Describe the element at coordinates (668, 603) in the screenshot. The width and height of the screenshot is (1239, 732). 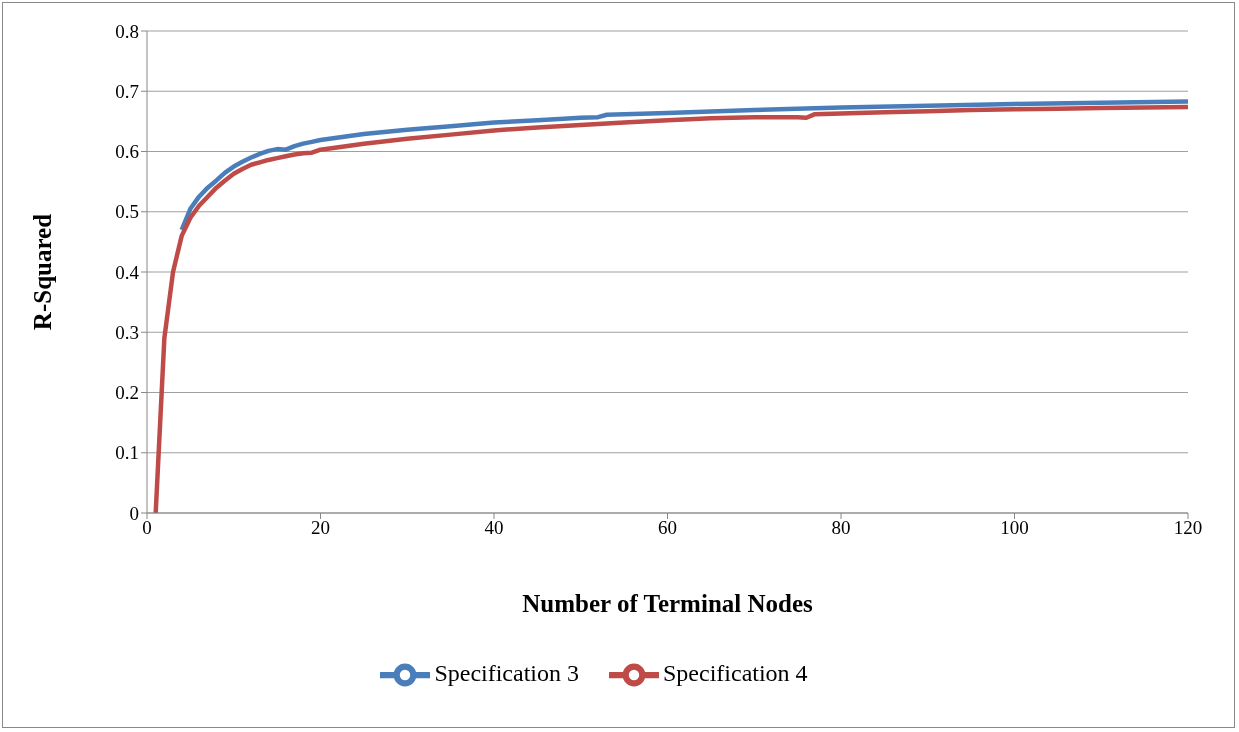
I see `x-axis-title: Number of Terminal Nodes` at that location.